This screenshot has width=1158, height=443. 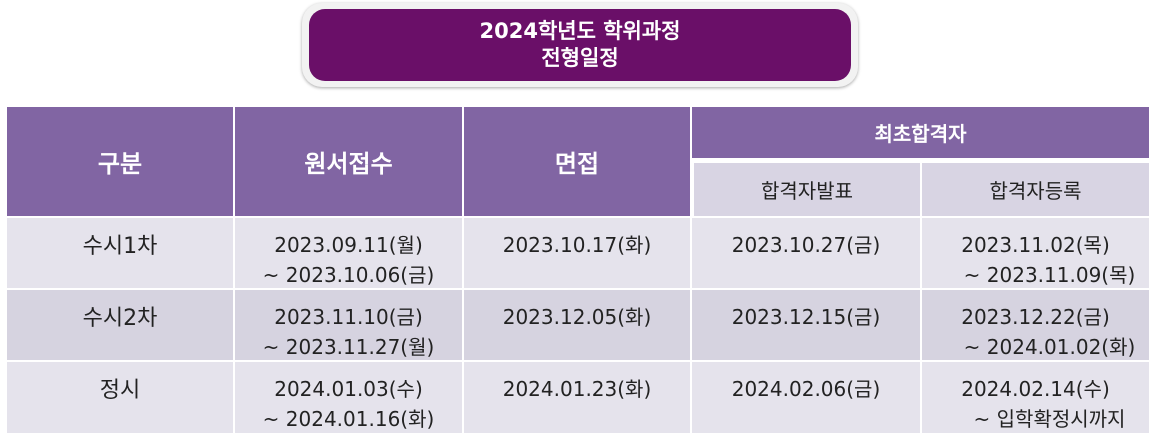 I want to click on title-line-1: 2024학년도 학위과정, so click(x=580, y=31).